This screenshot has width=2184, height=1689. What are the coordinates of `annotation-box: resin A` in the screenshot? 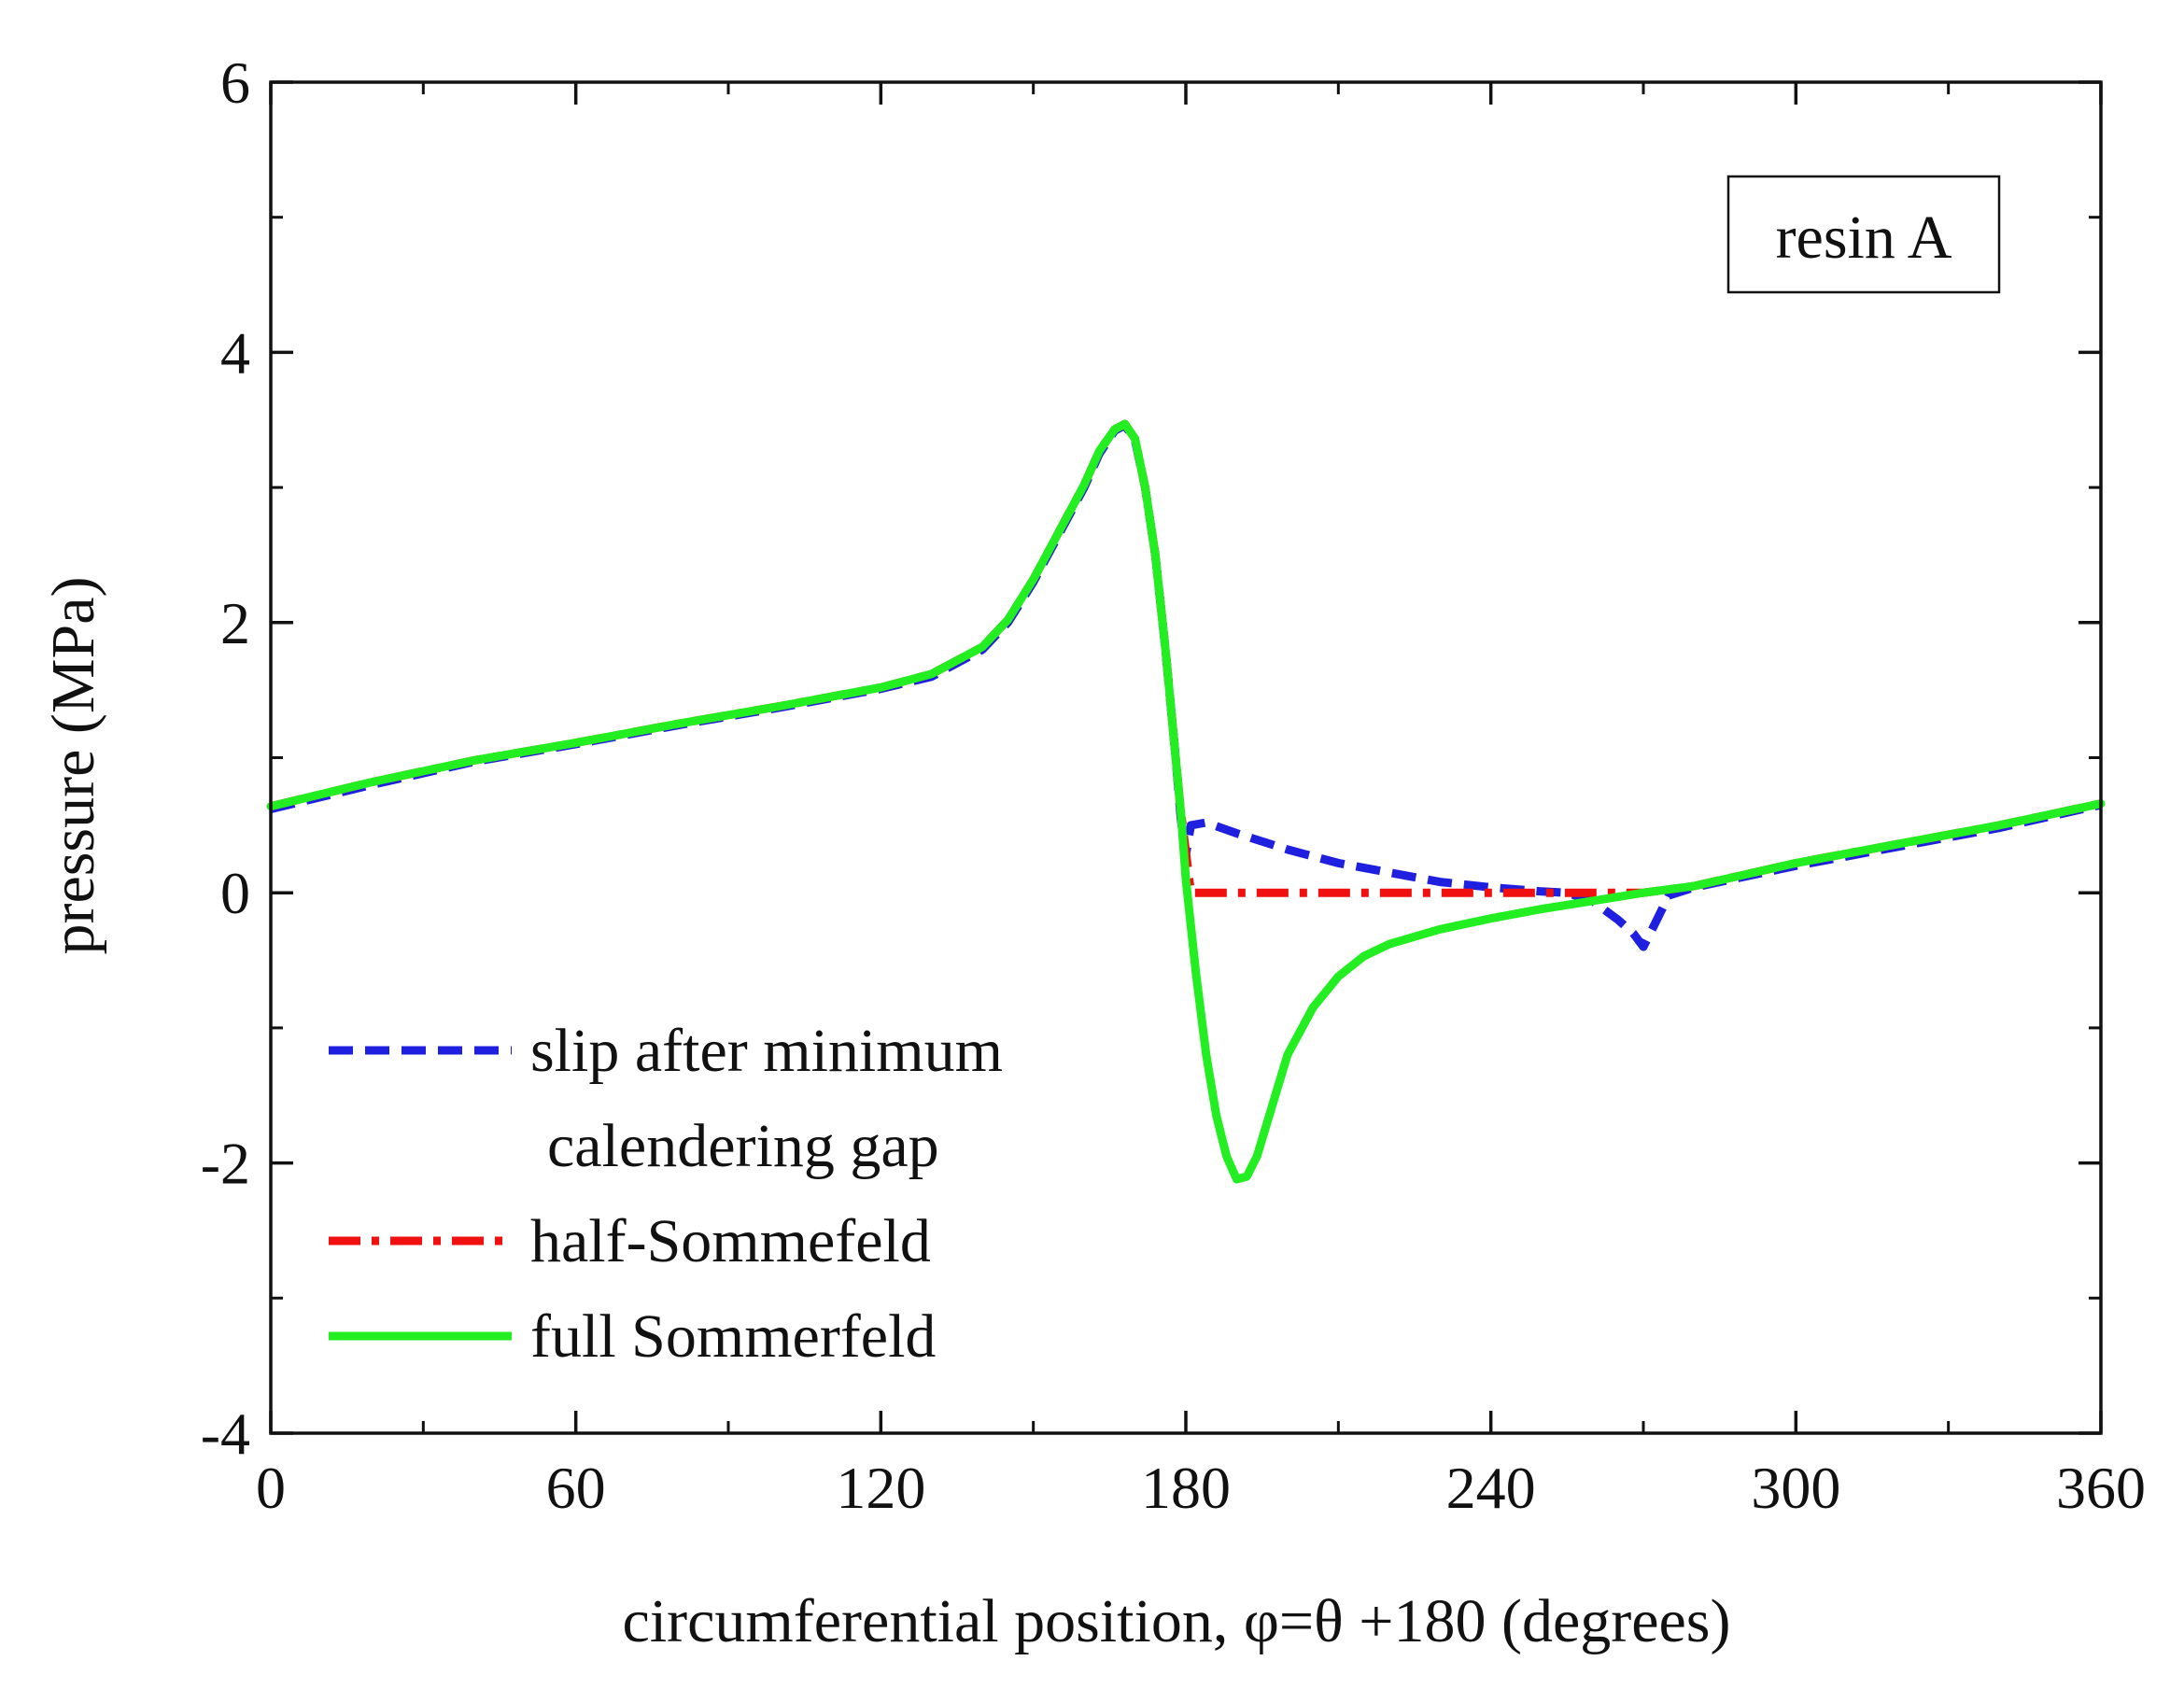 It's located at (1863, 234).